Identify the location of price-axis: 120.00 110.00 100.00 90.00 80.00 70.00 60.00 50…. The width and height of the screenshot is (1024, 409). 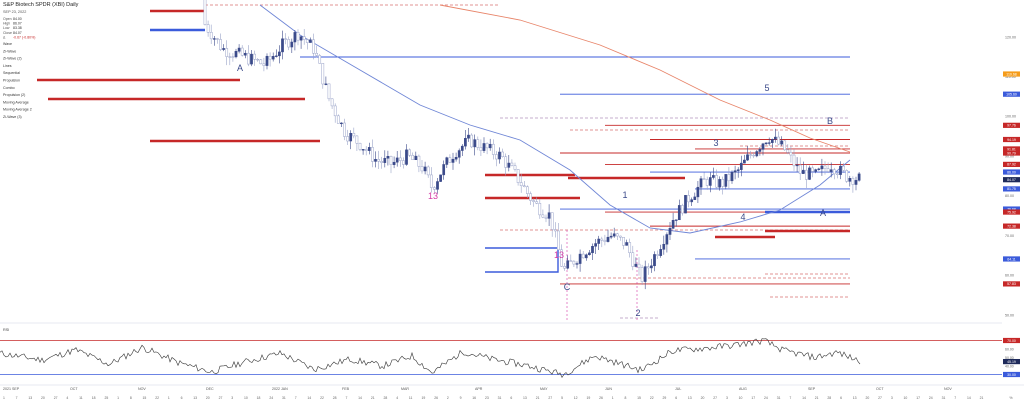
(1011, 176).